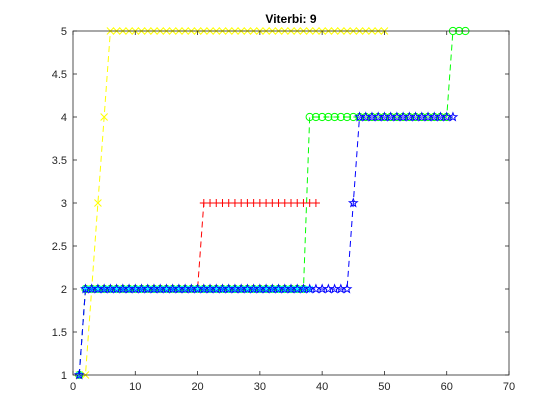 The width and height of the screenshot is (560, 420). I want to click on x-tick-label: 30, so click(260, 387).